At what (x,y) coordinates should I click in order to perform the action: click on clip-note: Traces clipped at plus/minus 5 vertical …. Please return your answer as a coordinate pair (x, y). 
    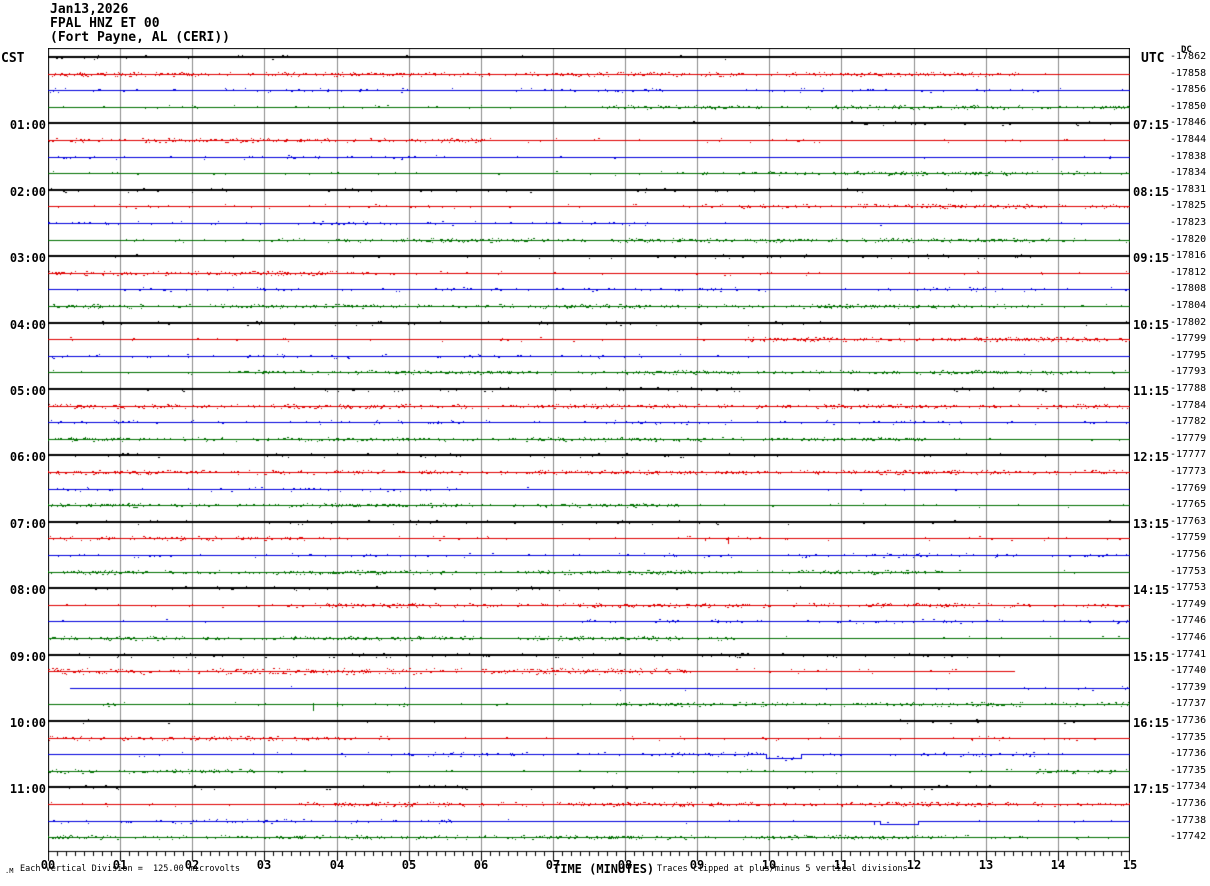
    Looking at the image, I should click on (782, 869).